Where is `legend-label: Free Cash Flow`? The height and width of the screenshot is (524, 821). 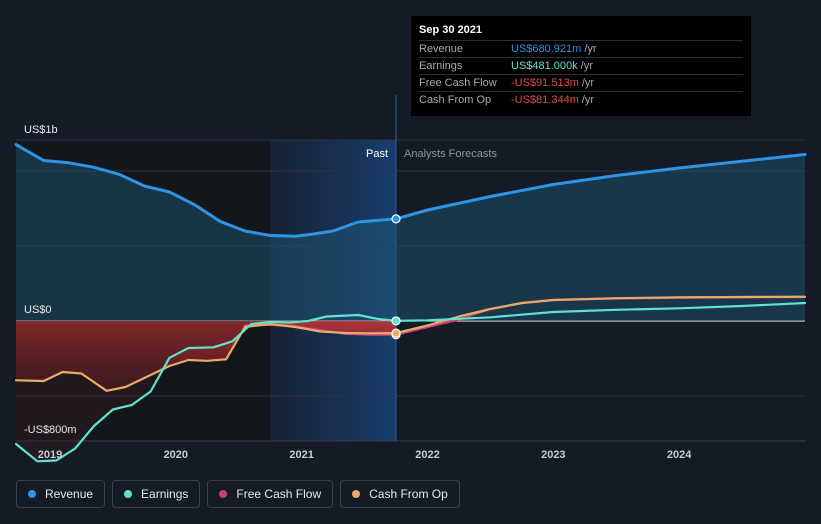 legend-label: Free Cash Flow is located at coordinates (279, 494).